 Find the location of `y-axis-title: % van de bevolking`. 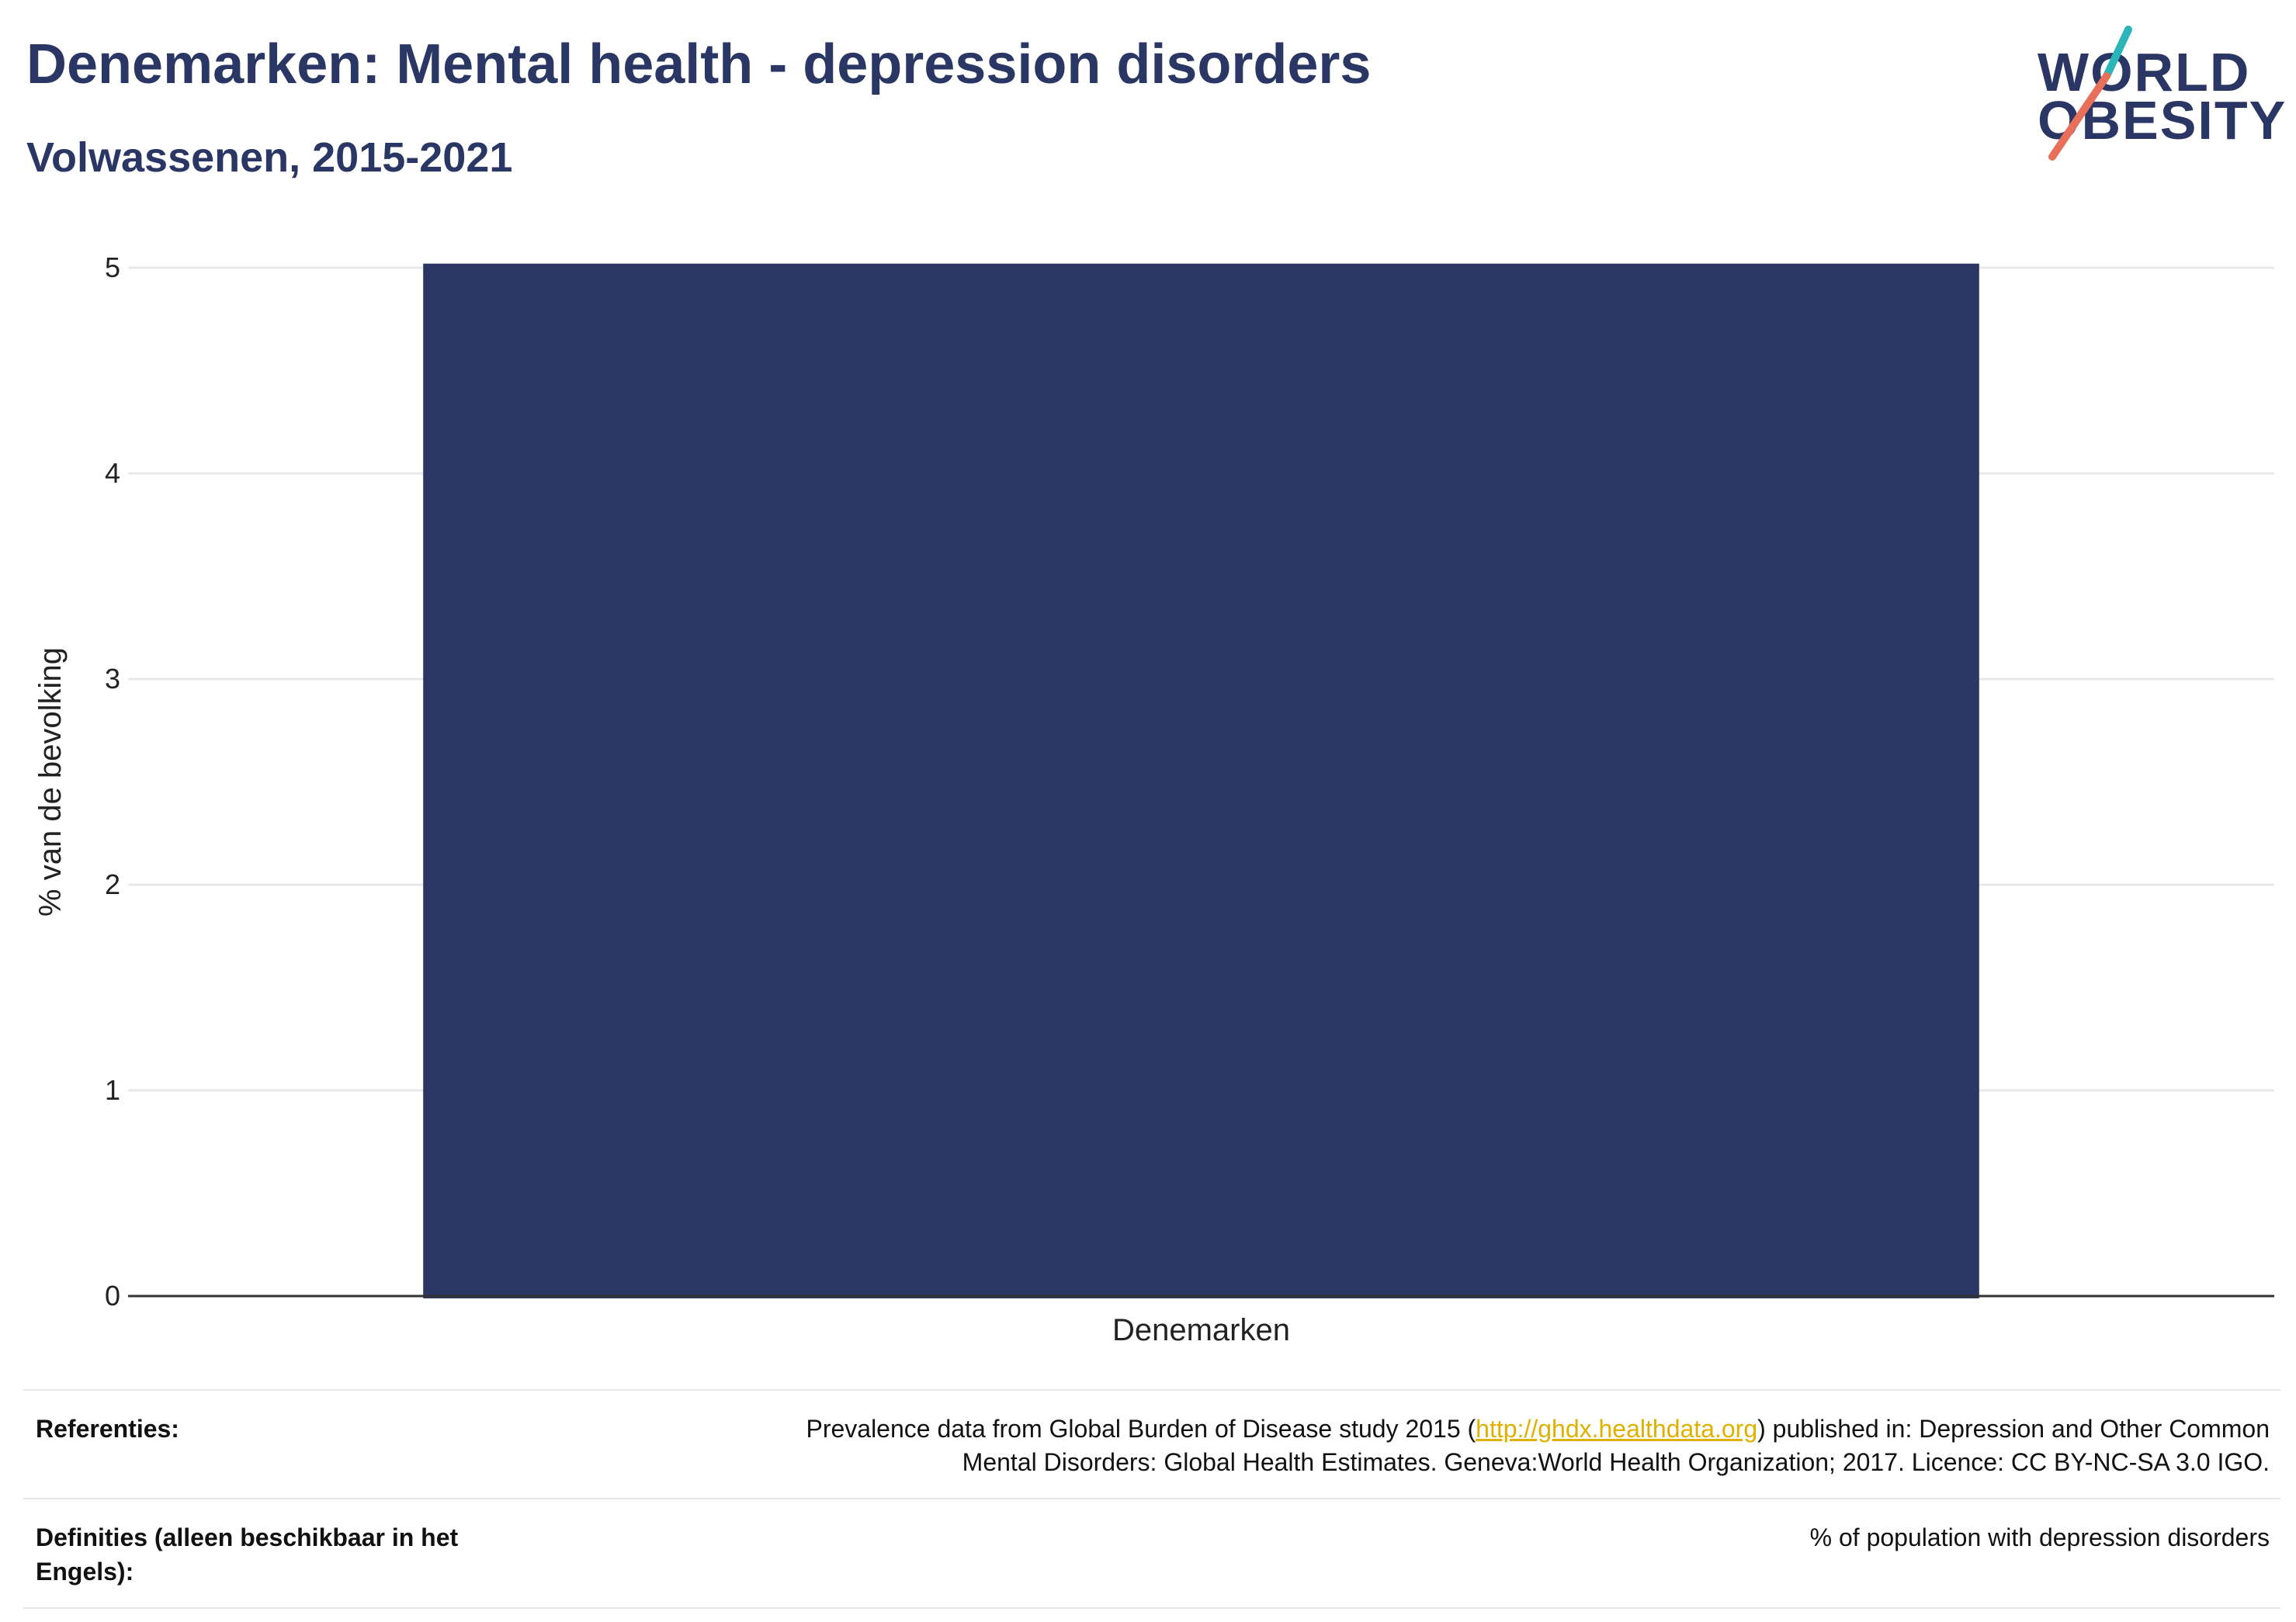

y-axis-title: % van de bevolking is located at coordinates (50, 782).